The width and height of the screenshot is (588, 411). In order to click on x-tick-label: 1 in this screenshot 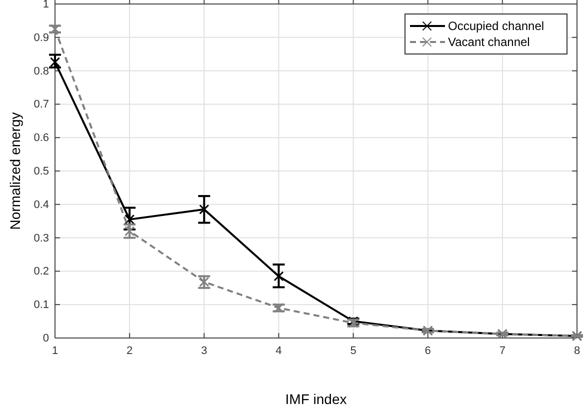, I will do `click(55, 350)`.